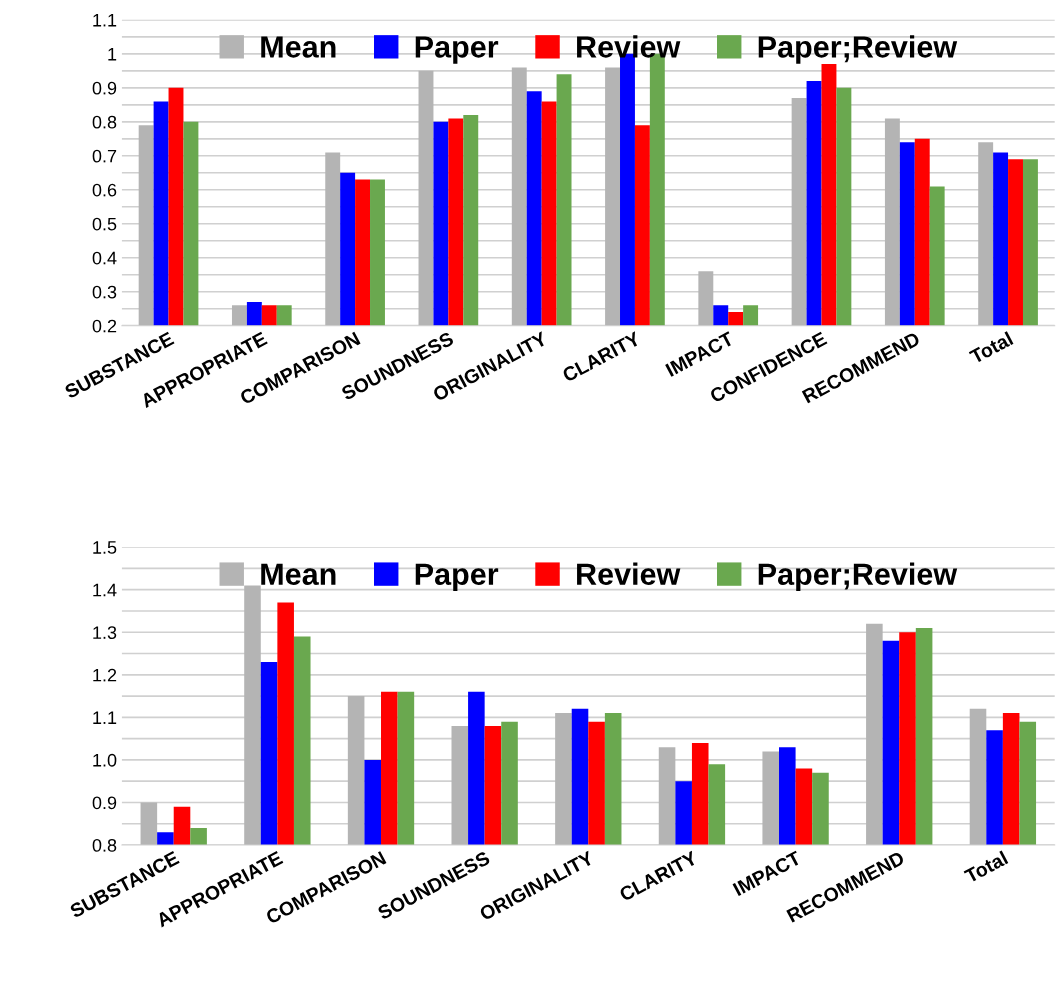 This screenshot has height=993, width=1060. I want to click on y-tick-label: 0.5, so click(104, 224).